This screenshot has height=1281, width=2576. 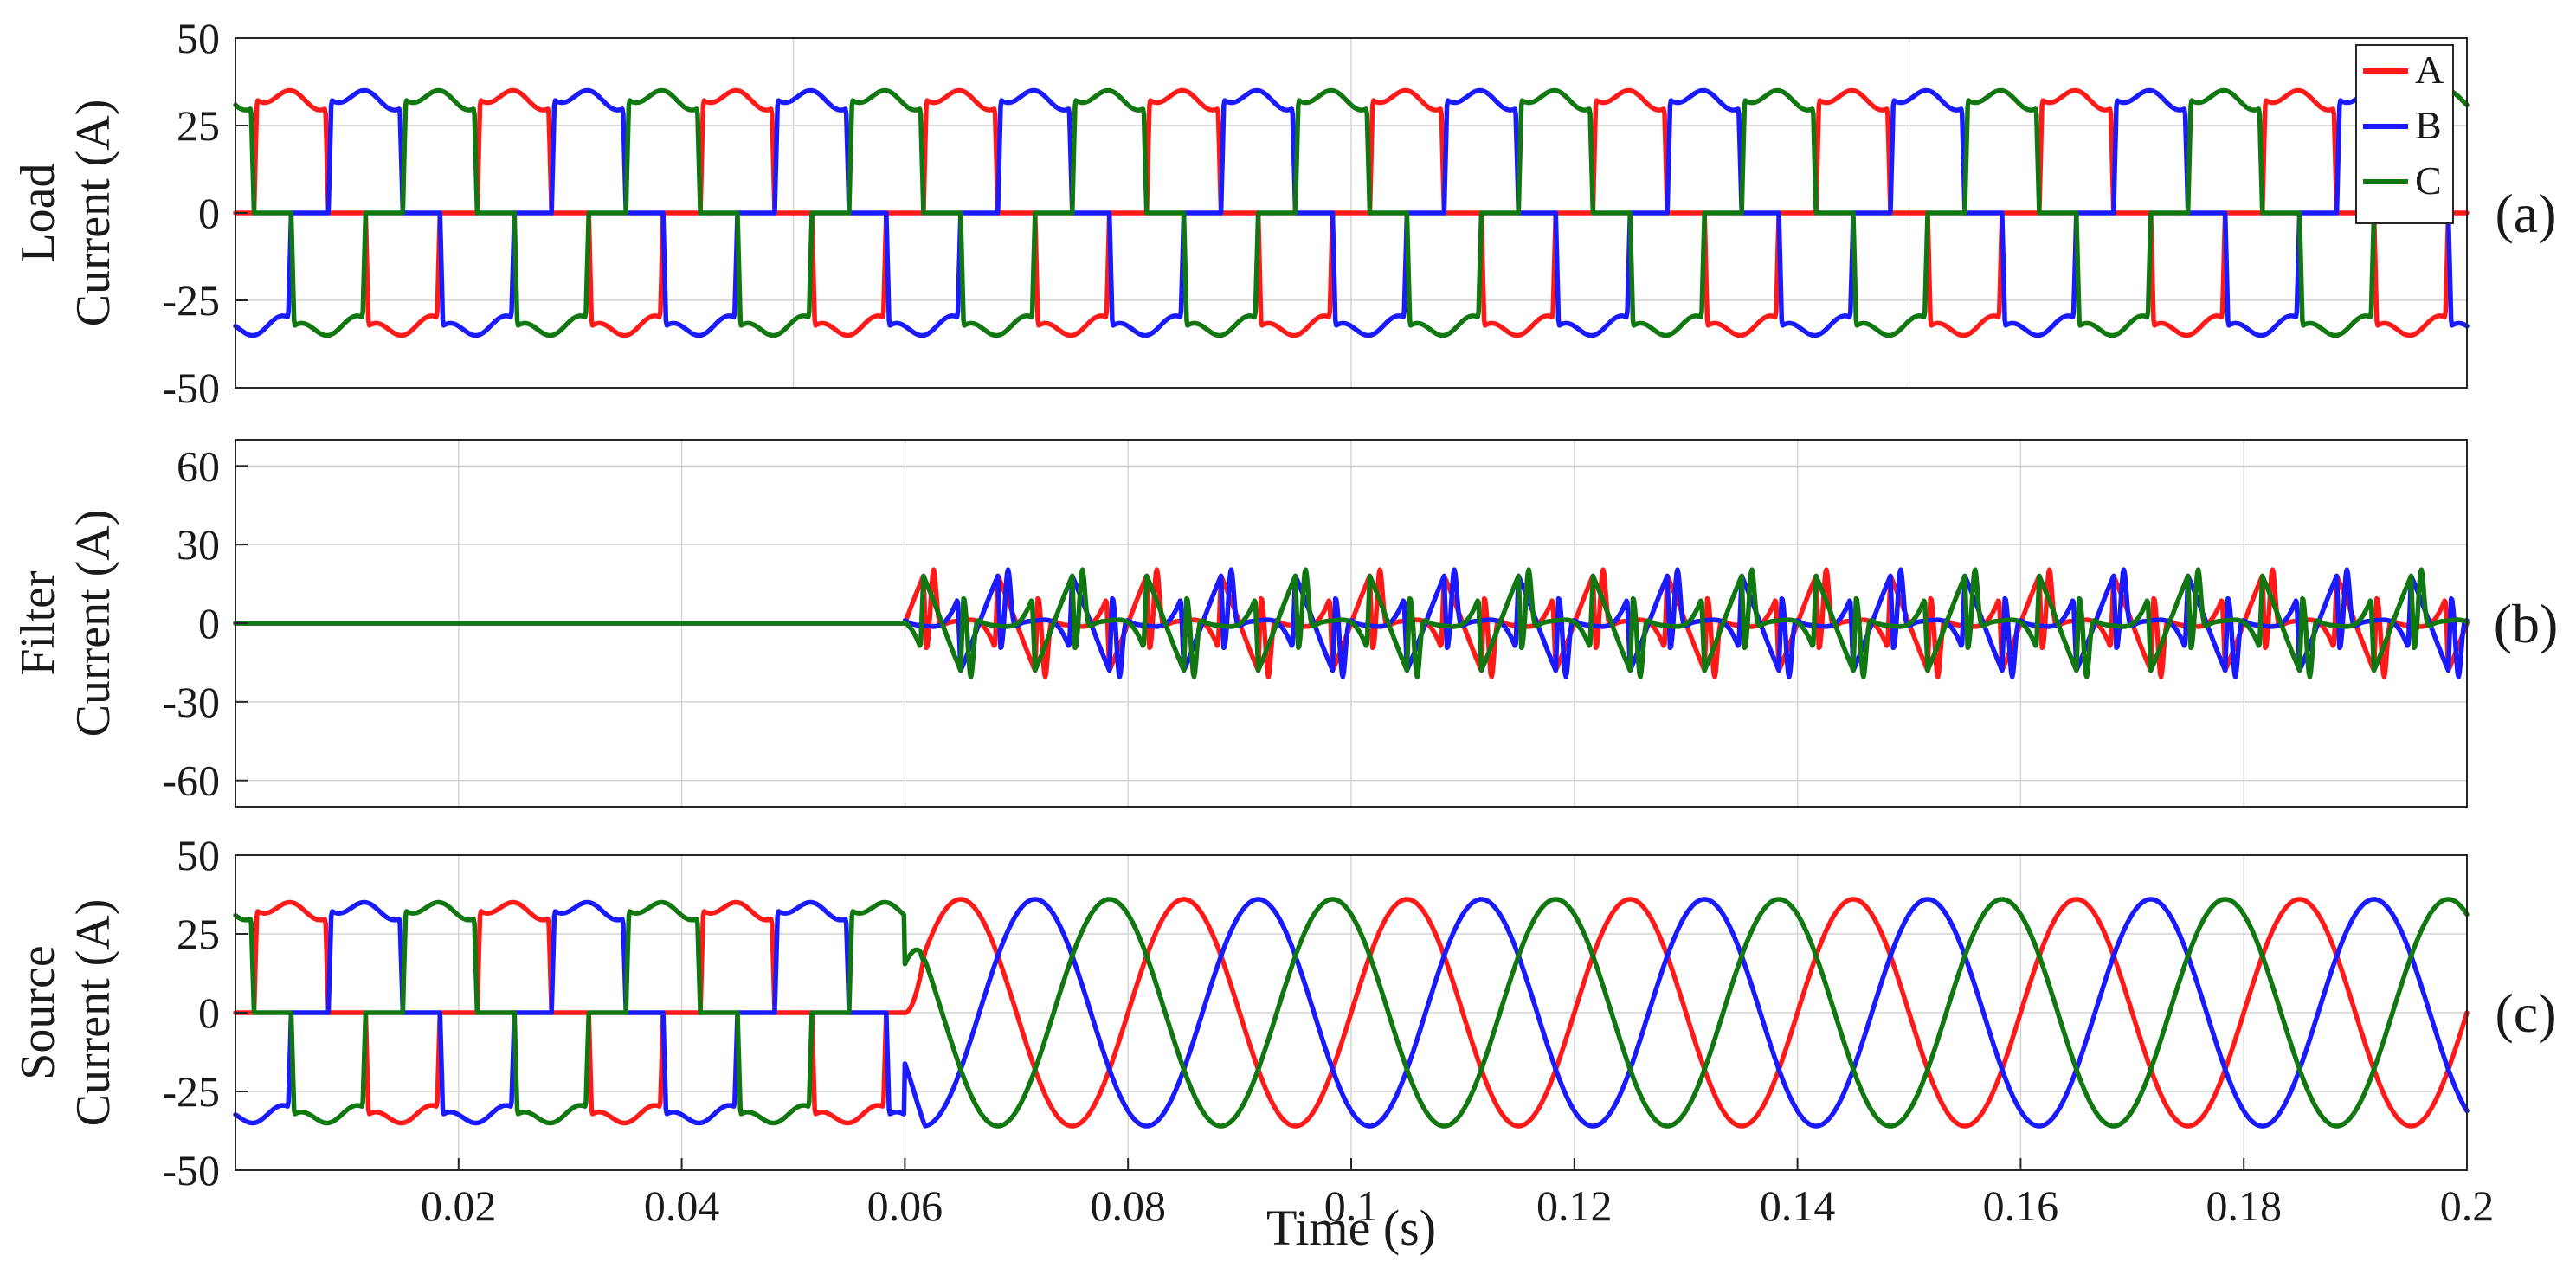 What do you see at coordinates (2428, 180) in the screenshot?
I see `legend-label-c: C` at bounding box center [2428, 180].